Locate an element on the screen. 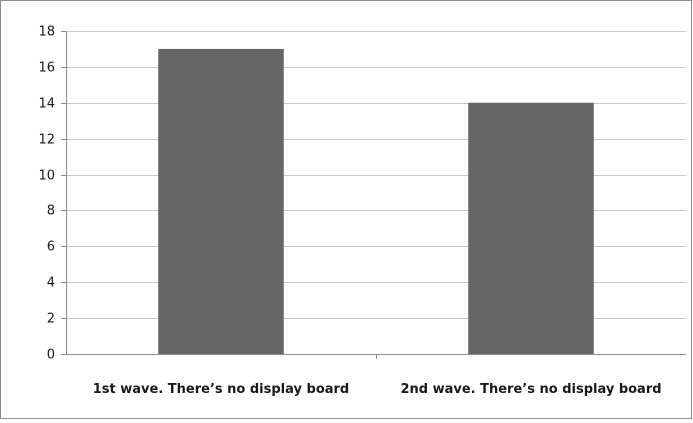  y-tick-label: 12 is located at coordinates (46, 140).